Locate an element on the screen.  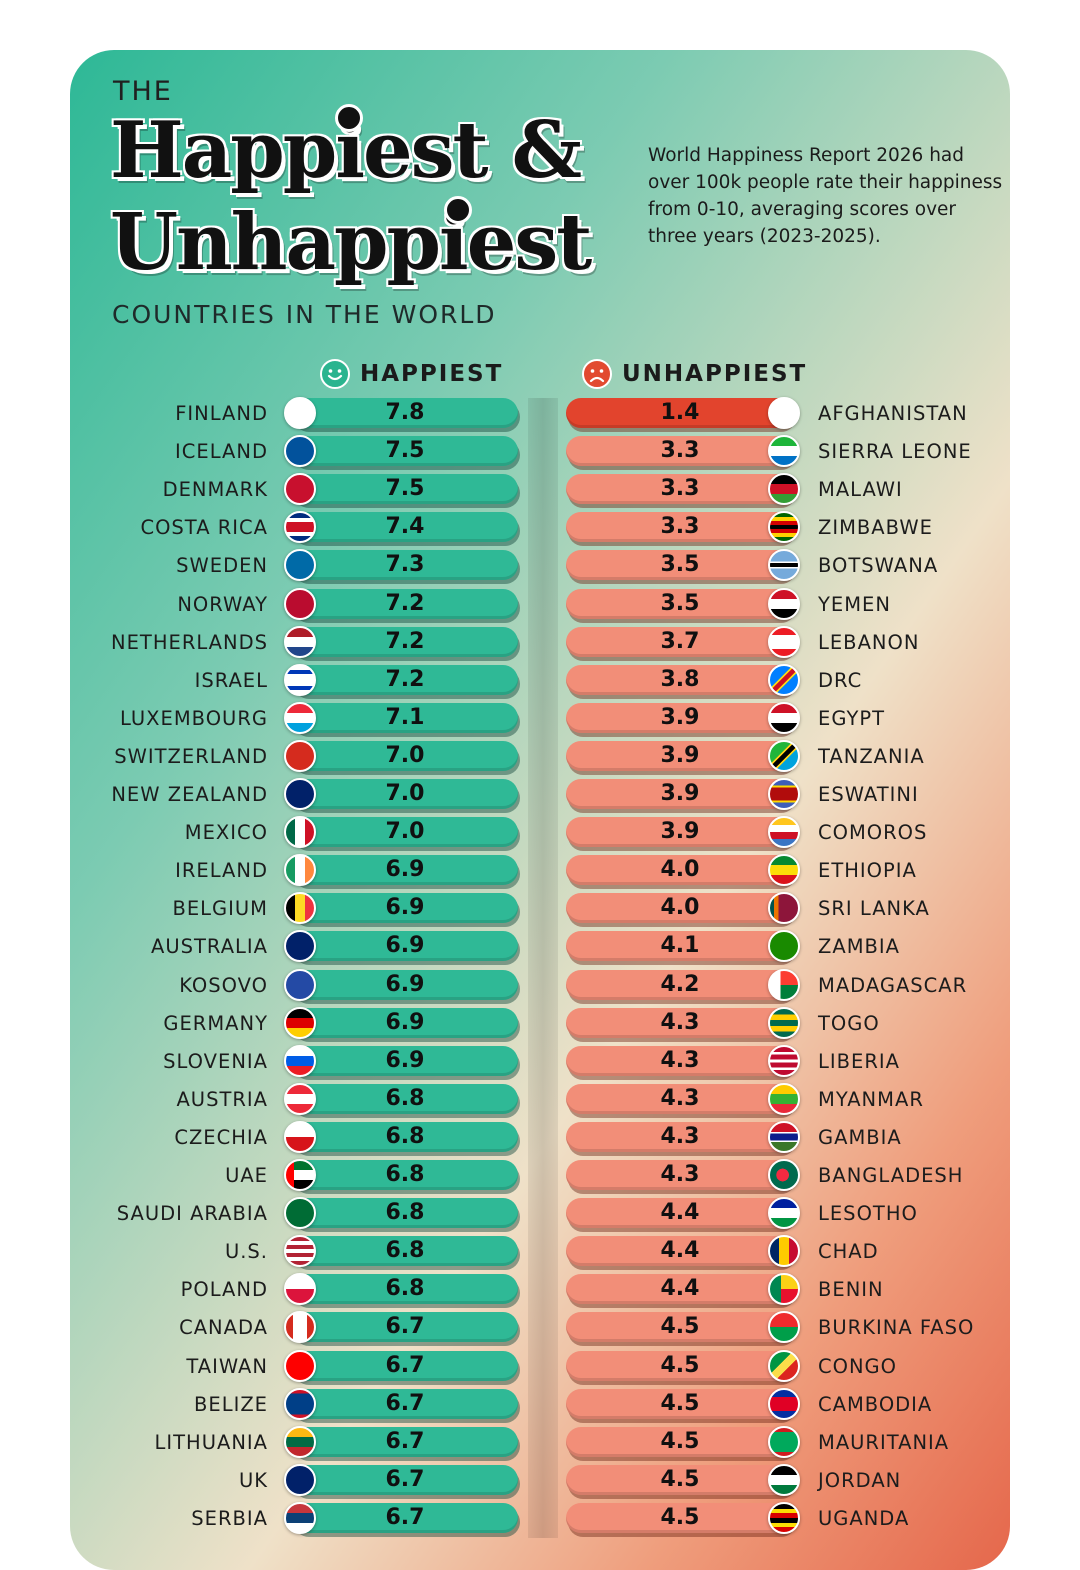
unhappy-score-value: 3.5 is located at coordinates (680, 565).